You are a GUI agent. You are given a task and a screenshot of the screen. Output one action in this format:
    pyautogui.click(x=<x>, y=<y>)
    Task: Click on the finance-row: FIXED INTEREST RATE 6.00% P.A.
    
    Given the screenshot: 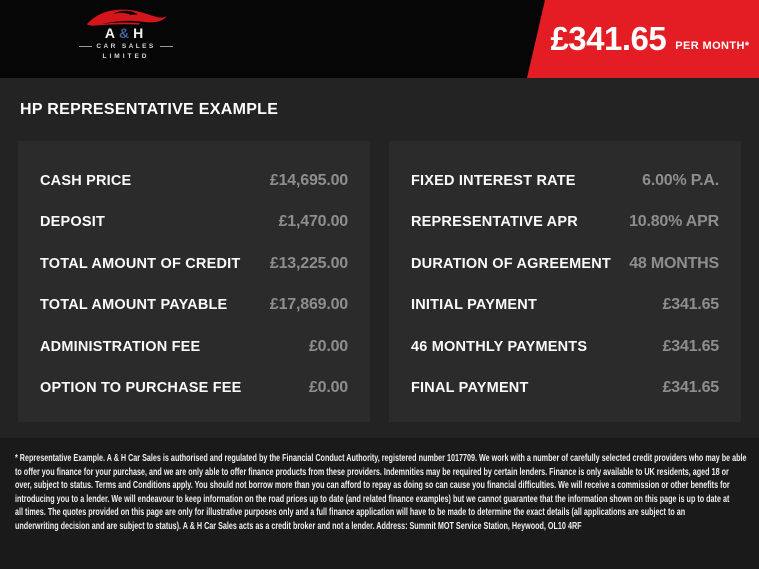 What is the action you would take?
    pyautogui.click(x=565, y=181)
    